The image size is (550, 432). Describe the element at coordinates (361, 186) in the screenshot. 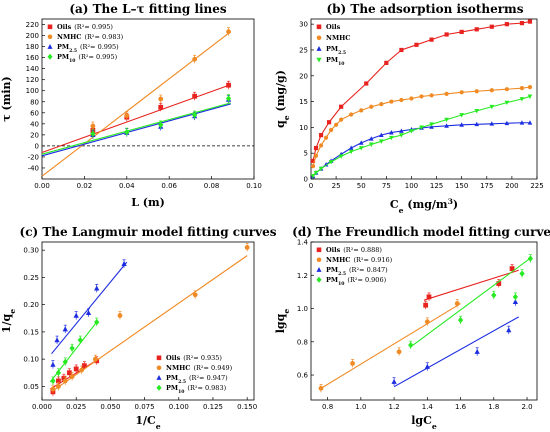

I see `x-tick-label: 50` at that location.